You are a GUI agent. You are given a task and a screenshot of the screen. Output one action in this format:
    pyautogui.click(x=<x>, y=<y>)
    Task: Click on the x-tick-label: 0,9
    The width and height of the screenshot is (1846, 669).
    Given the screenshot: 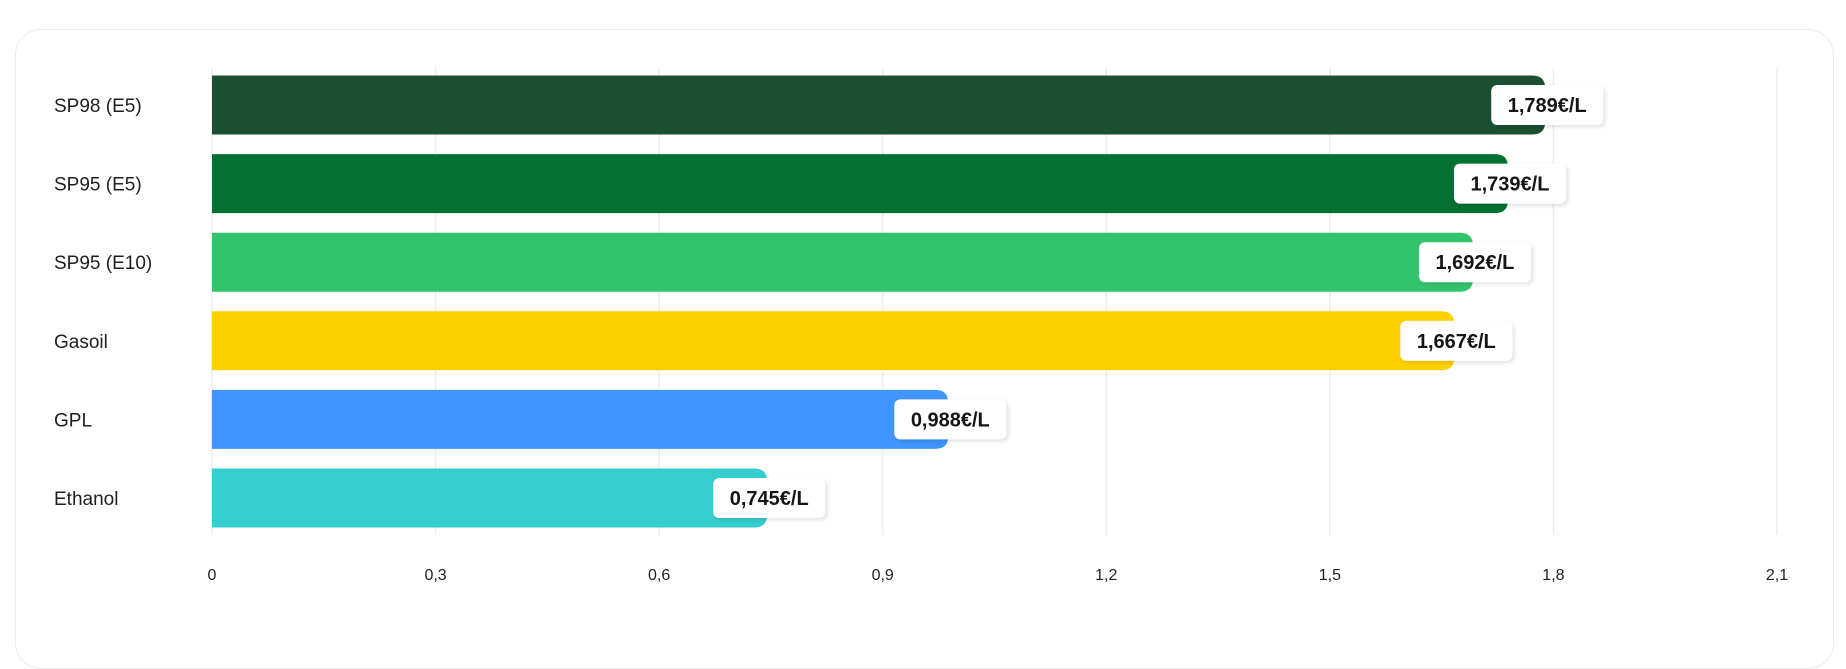 What is the action you would take?
    pyautogui.click(x=883, y=575)
    